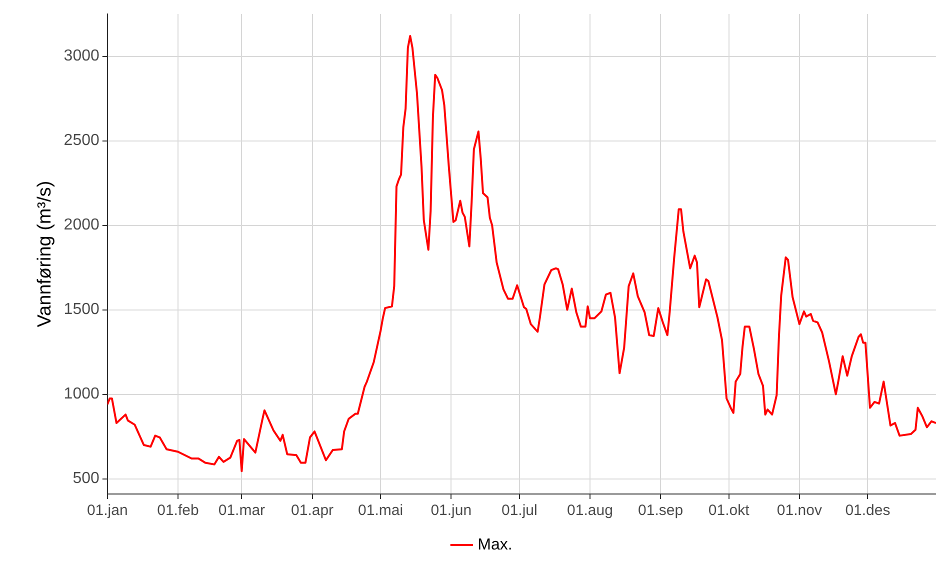 This screenshot has height=573, width=936. Describe the element at coordinates (82, 225) in the screenshot. I see `y-tick-label: 2000` at that location.